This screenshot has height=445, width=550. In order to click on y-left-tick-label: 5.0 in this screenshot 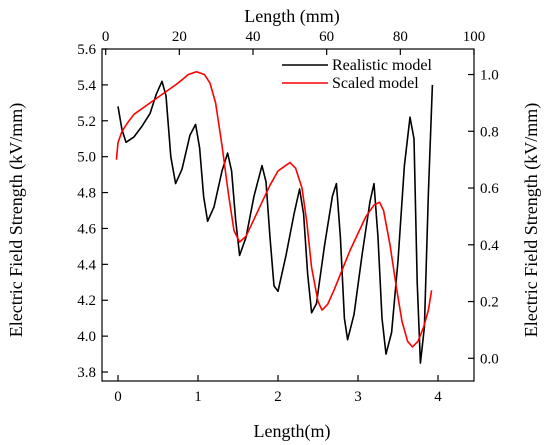, I will do `click(86, 158)`.